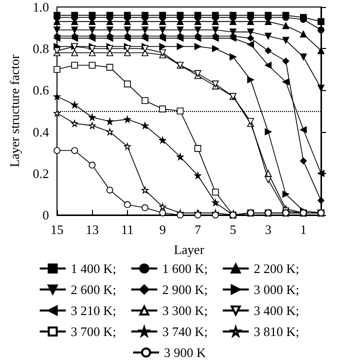 The height and width of the screenshot is (360, 338). Describe the element at coordinates (198, 229) in the screenshot. I see `x-tick-label: 7` at that location.